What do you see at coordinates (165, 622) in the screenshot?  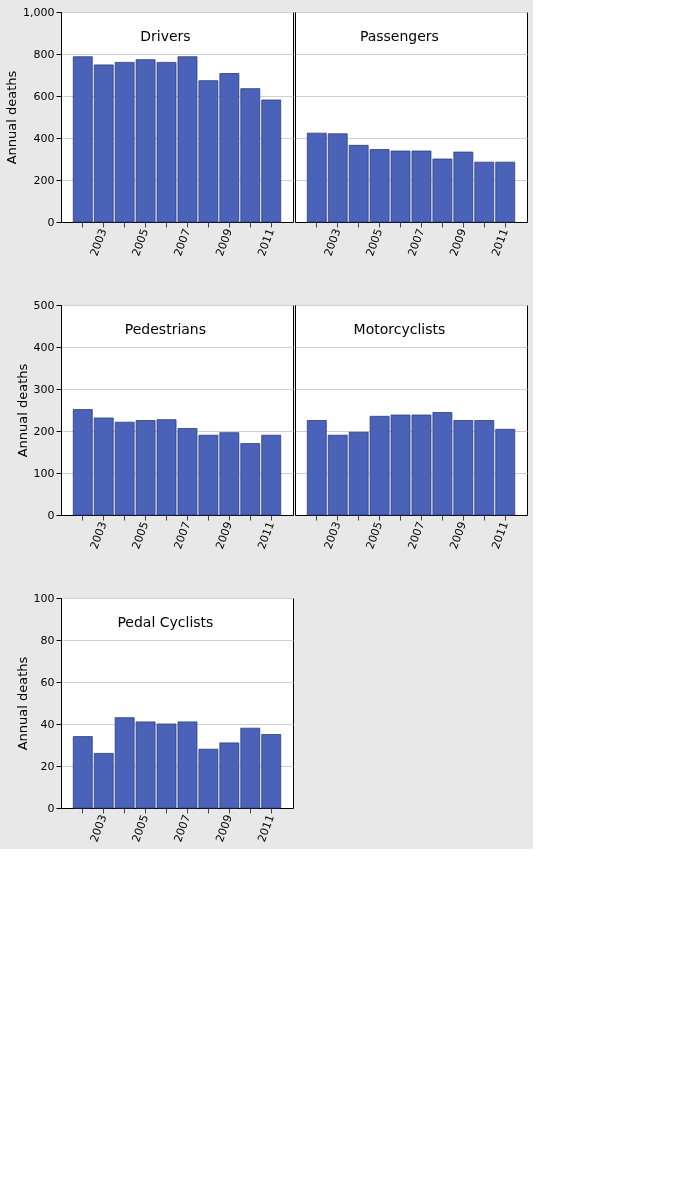 I see `text: Pedal Cyclists` at bounding box center [165, 622].